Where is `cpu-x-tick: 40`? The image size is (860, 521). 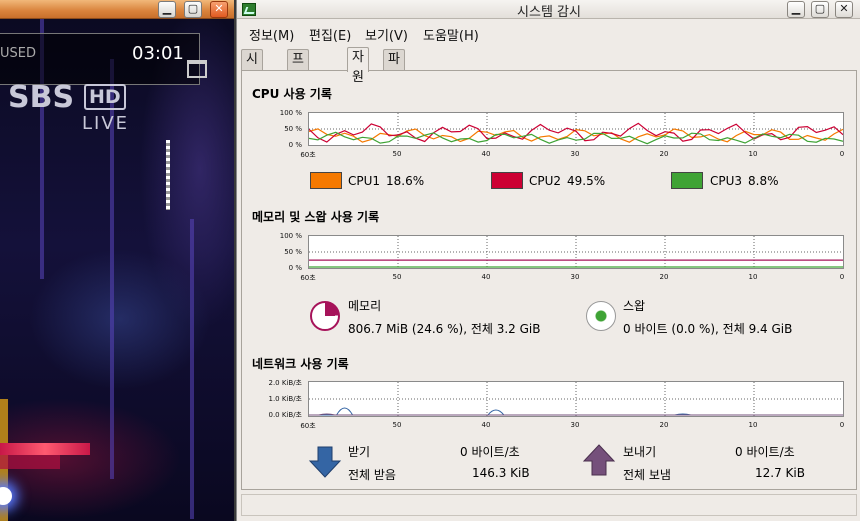 cpu-x-tick: 40 is located at coordinates (486, 154).